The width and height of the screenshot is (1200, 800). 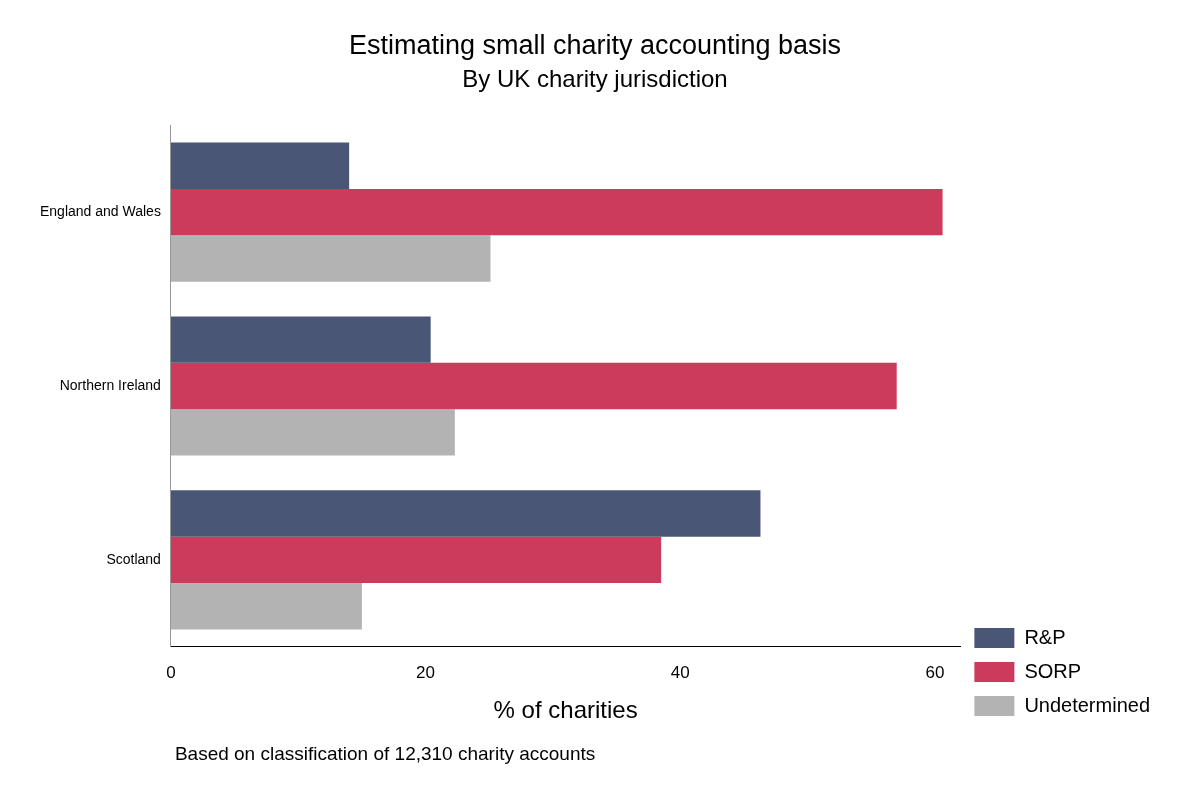 What do you see at coordinates (110, 384) in the screenshot?
I see `y-tick-label: Northern Ireland` at bounding box center [110, 384].